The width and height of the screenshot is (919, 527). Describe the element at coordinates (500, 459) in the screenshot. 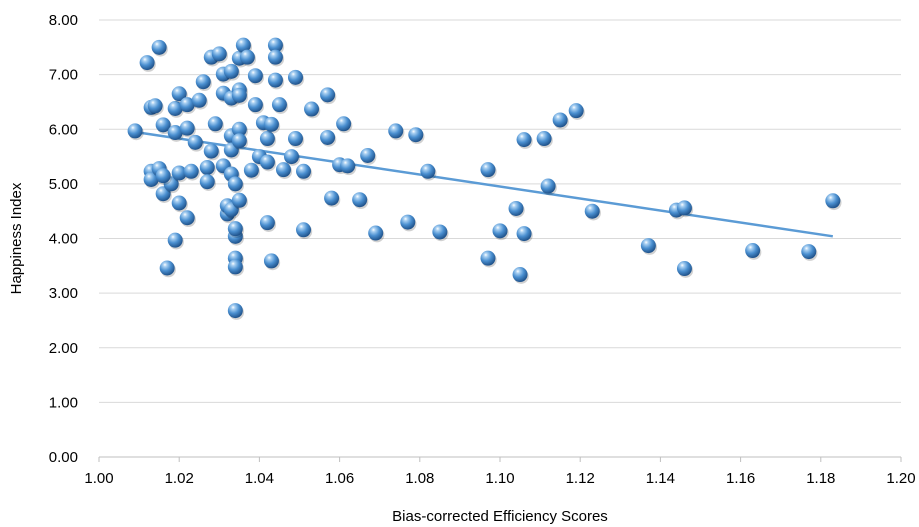

I see `axes` at that location.